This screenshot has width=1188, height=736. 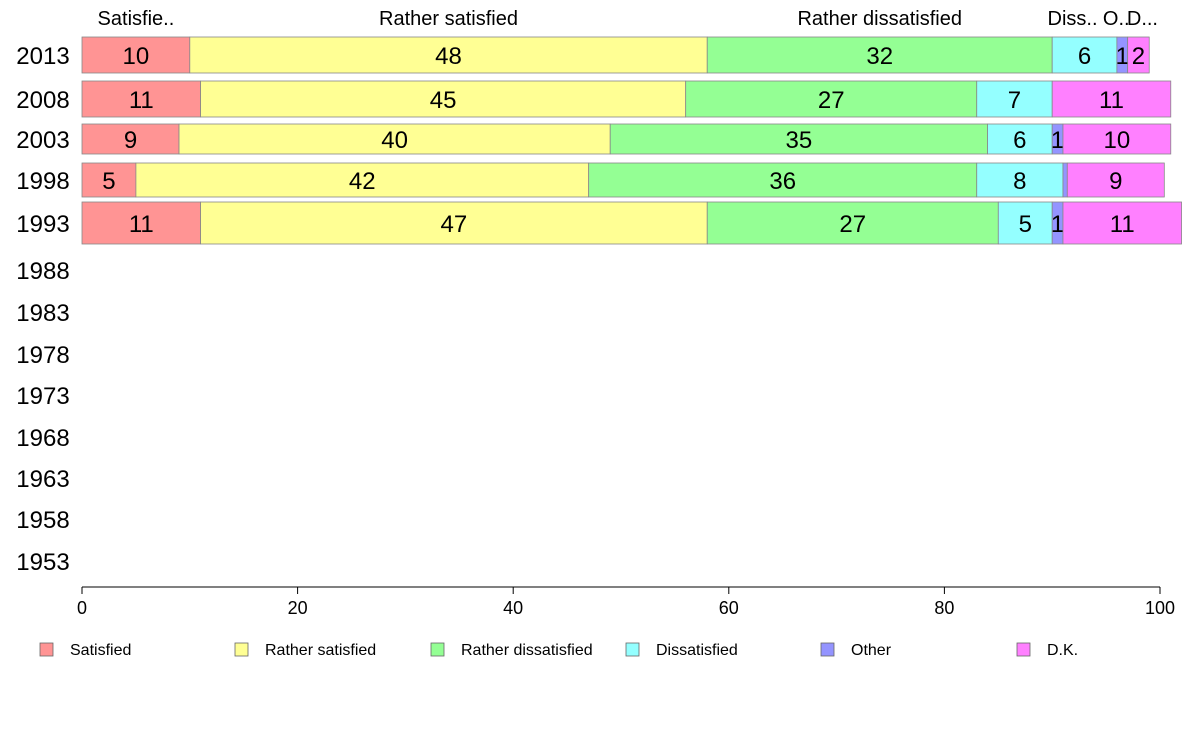 I want to click on segment-value-label: 42, so click(x=362, y=181).